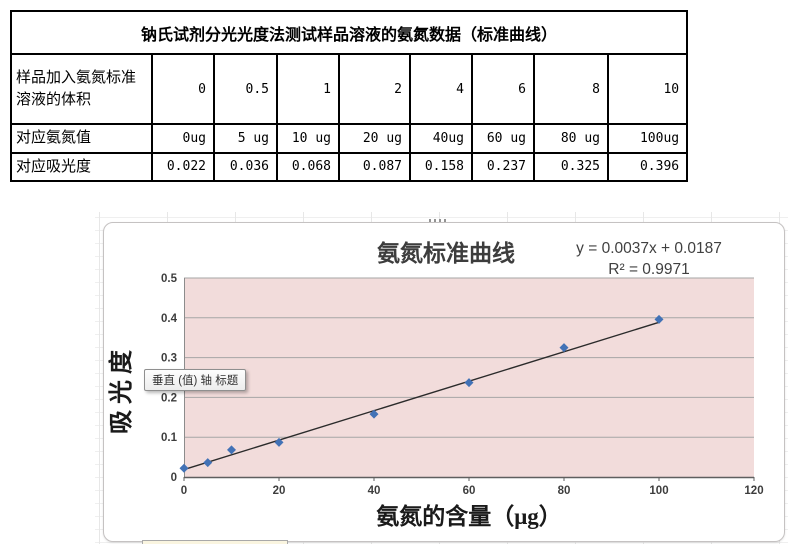 This screenshot has width=788, height=544. I want to click on table-cell: 4, so click(441, 89).